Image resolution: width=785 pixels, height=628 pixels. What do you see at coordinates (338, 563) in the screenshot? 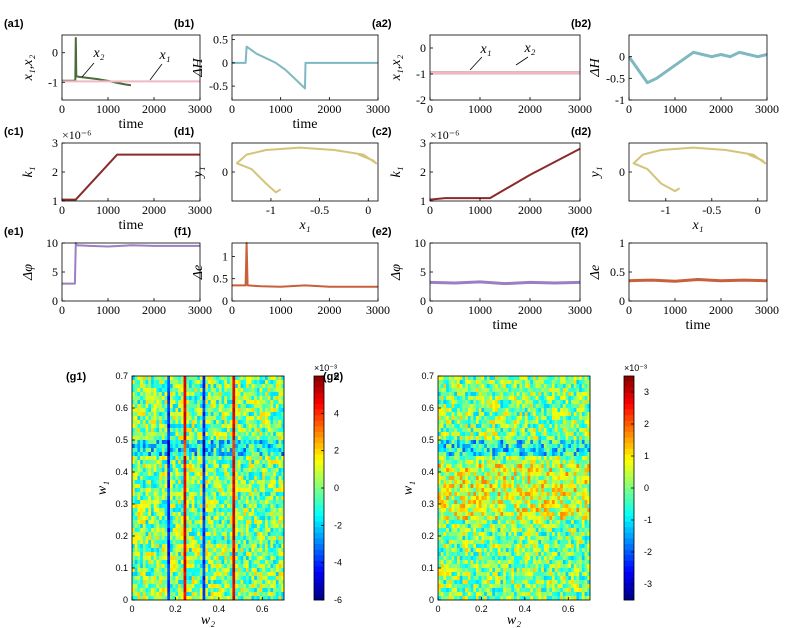
I see `colorbar-tick-label: -4` at bounding box center [338, 563].